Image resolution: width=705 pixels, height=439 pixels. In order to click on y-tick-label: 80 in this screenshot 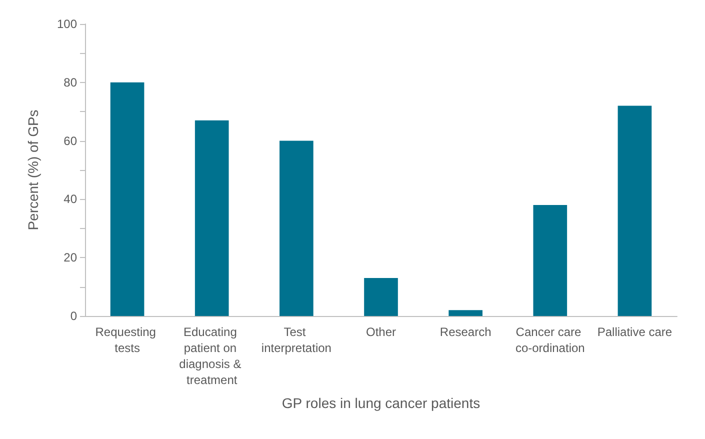, I will do `click(71, 82)`.